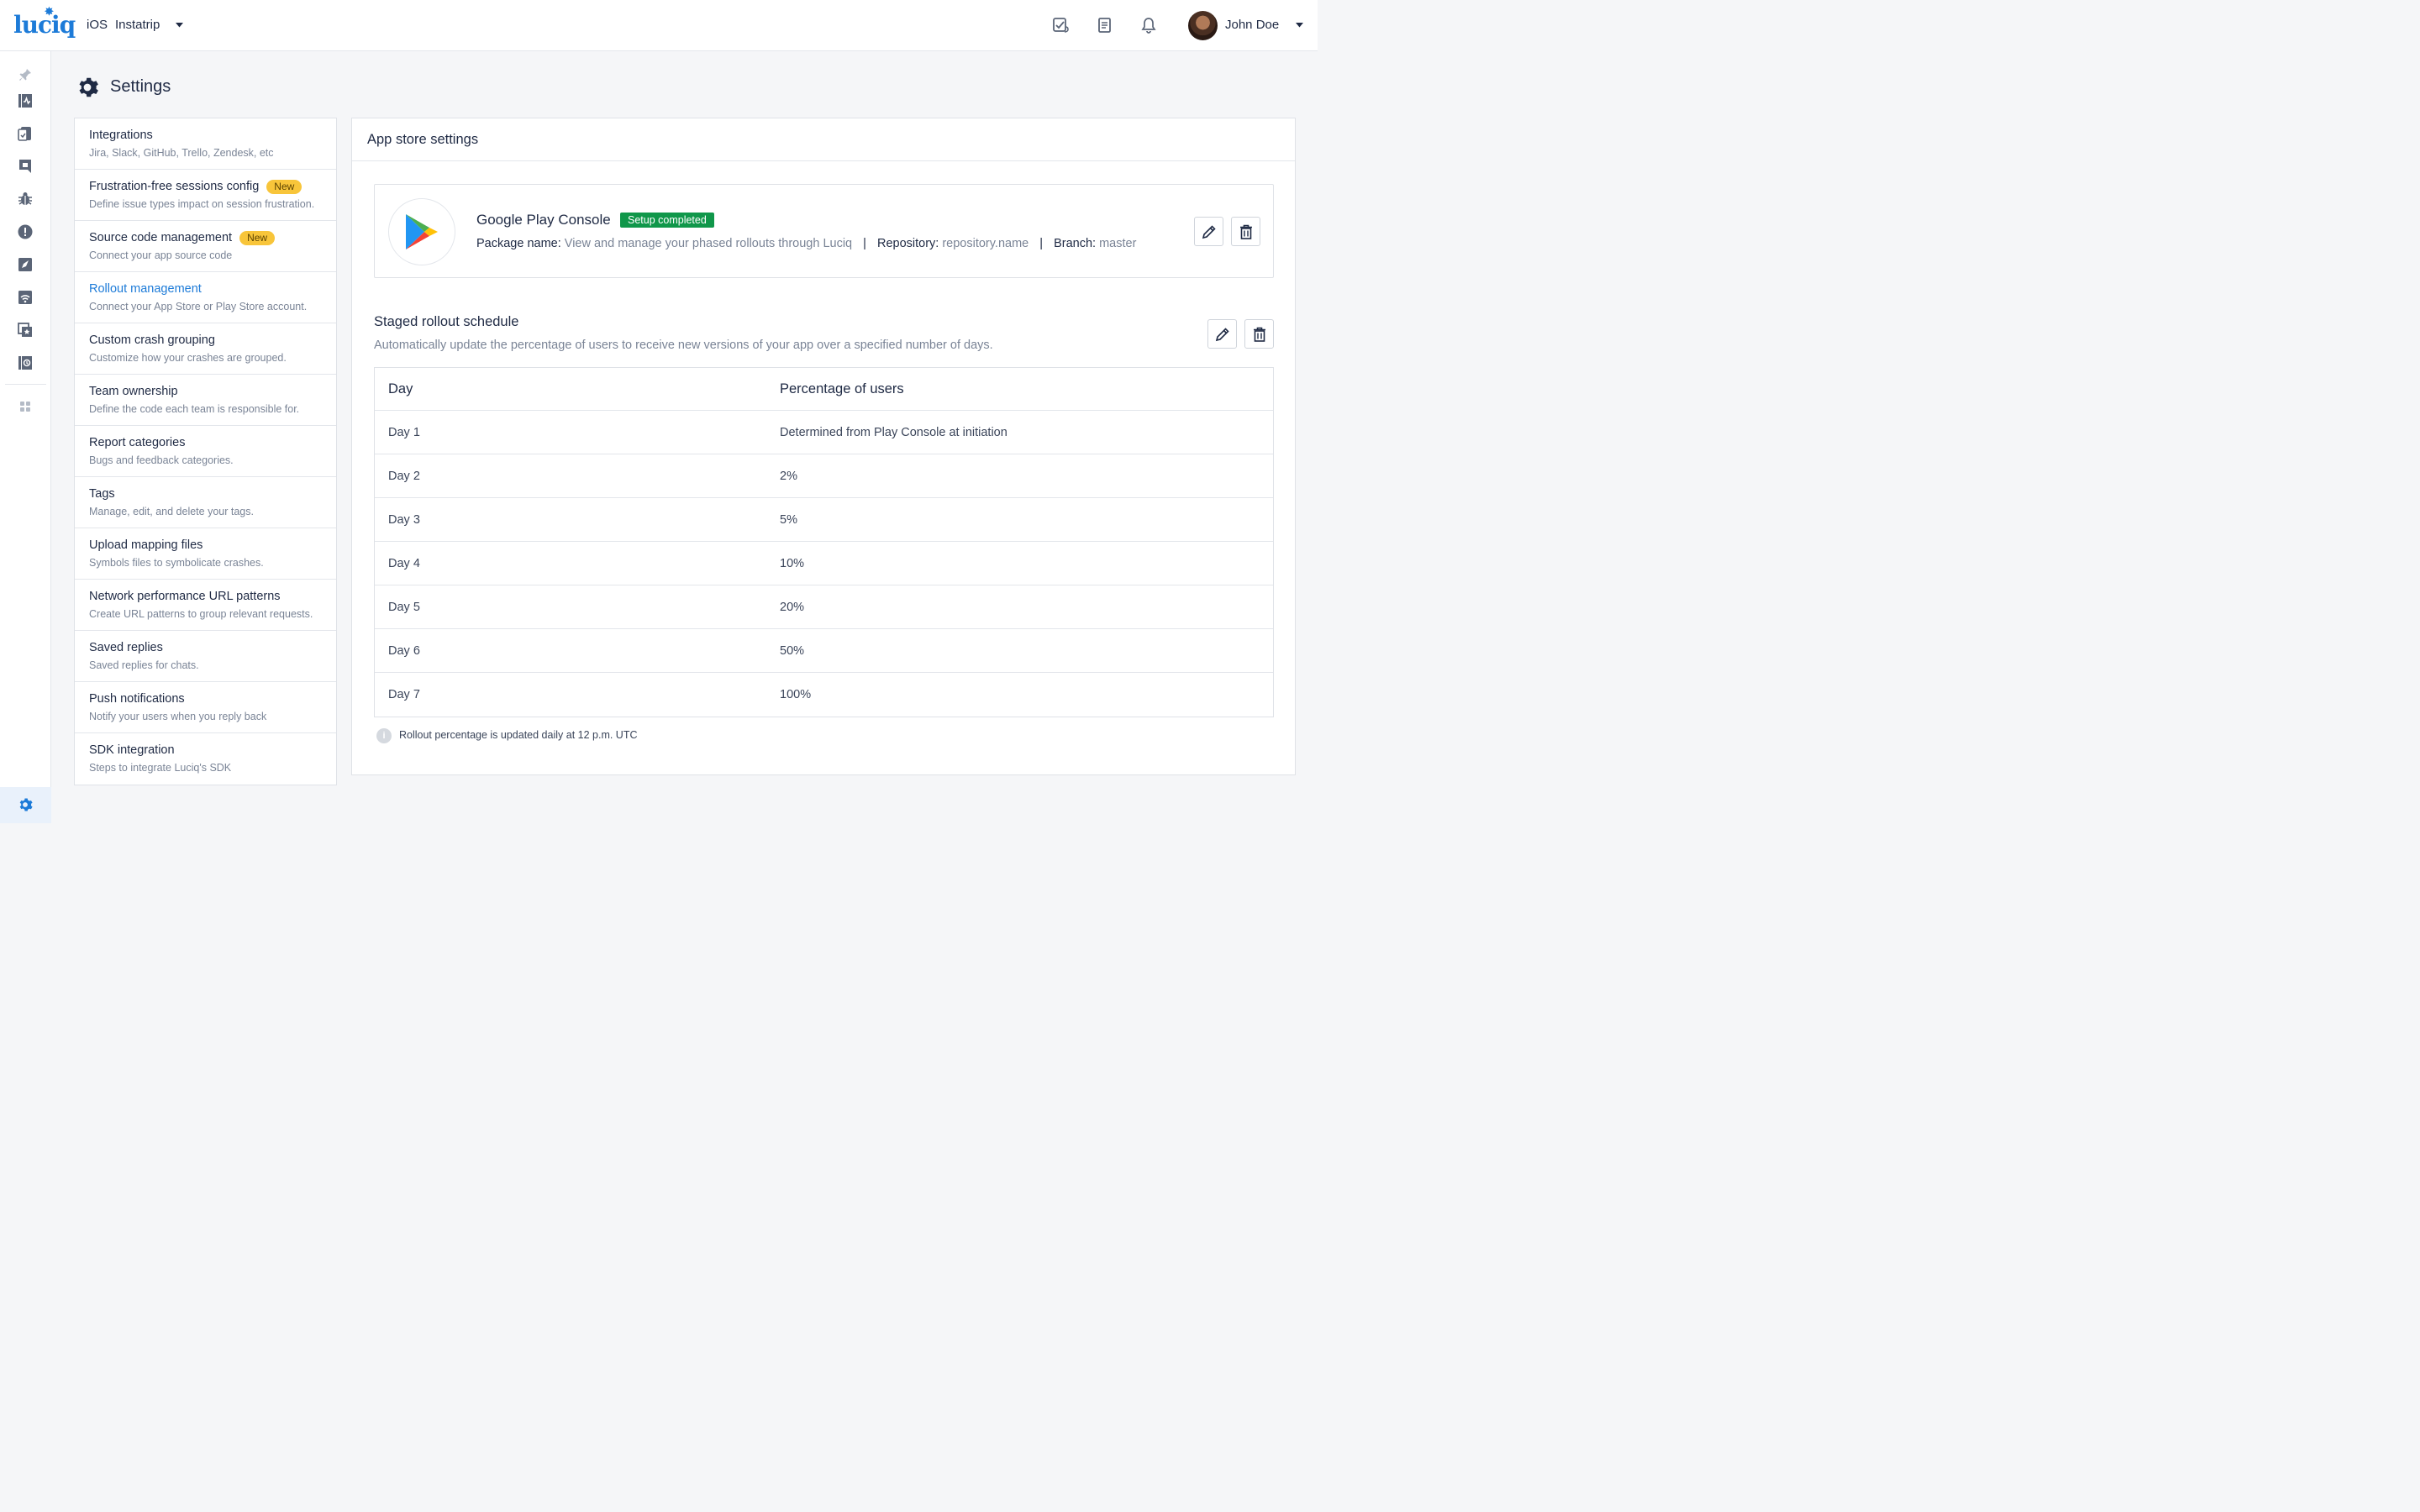 This screenshot has width=2420, height=1512. What do you see at coordinates (132, 750) in the screenshot?
I see `menu-item-title: SDK integration` at bounding box center [132, 750].